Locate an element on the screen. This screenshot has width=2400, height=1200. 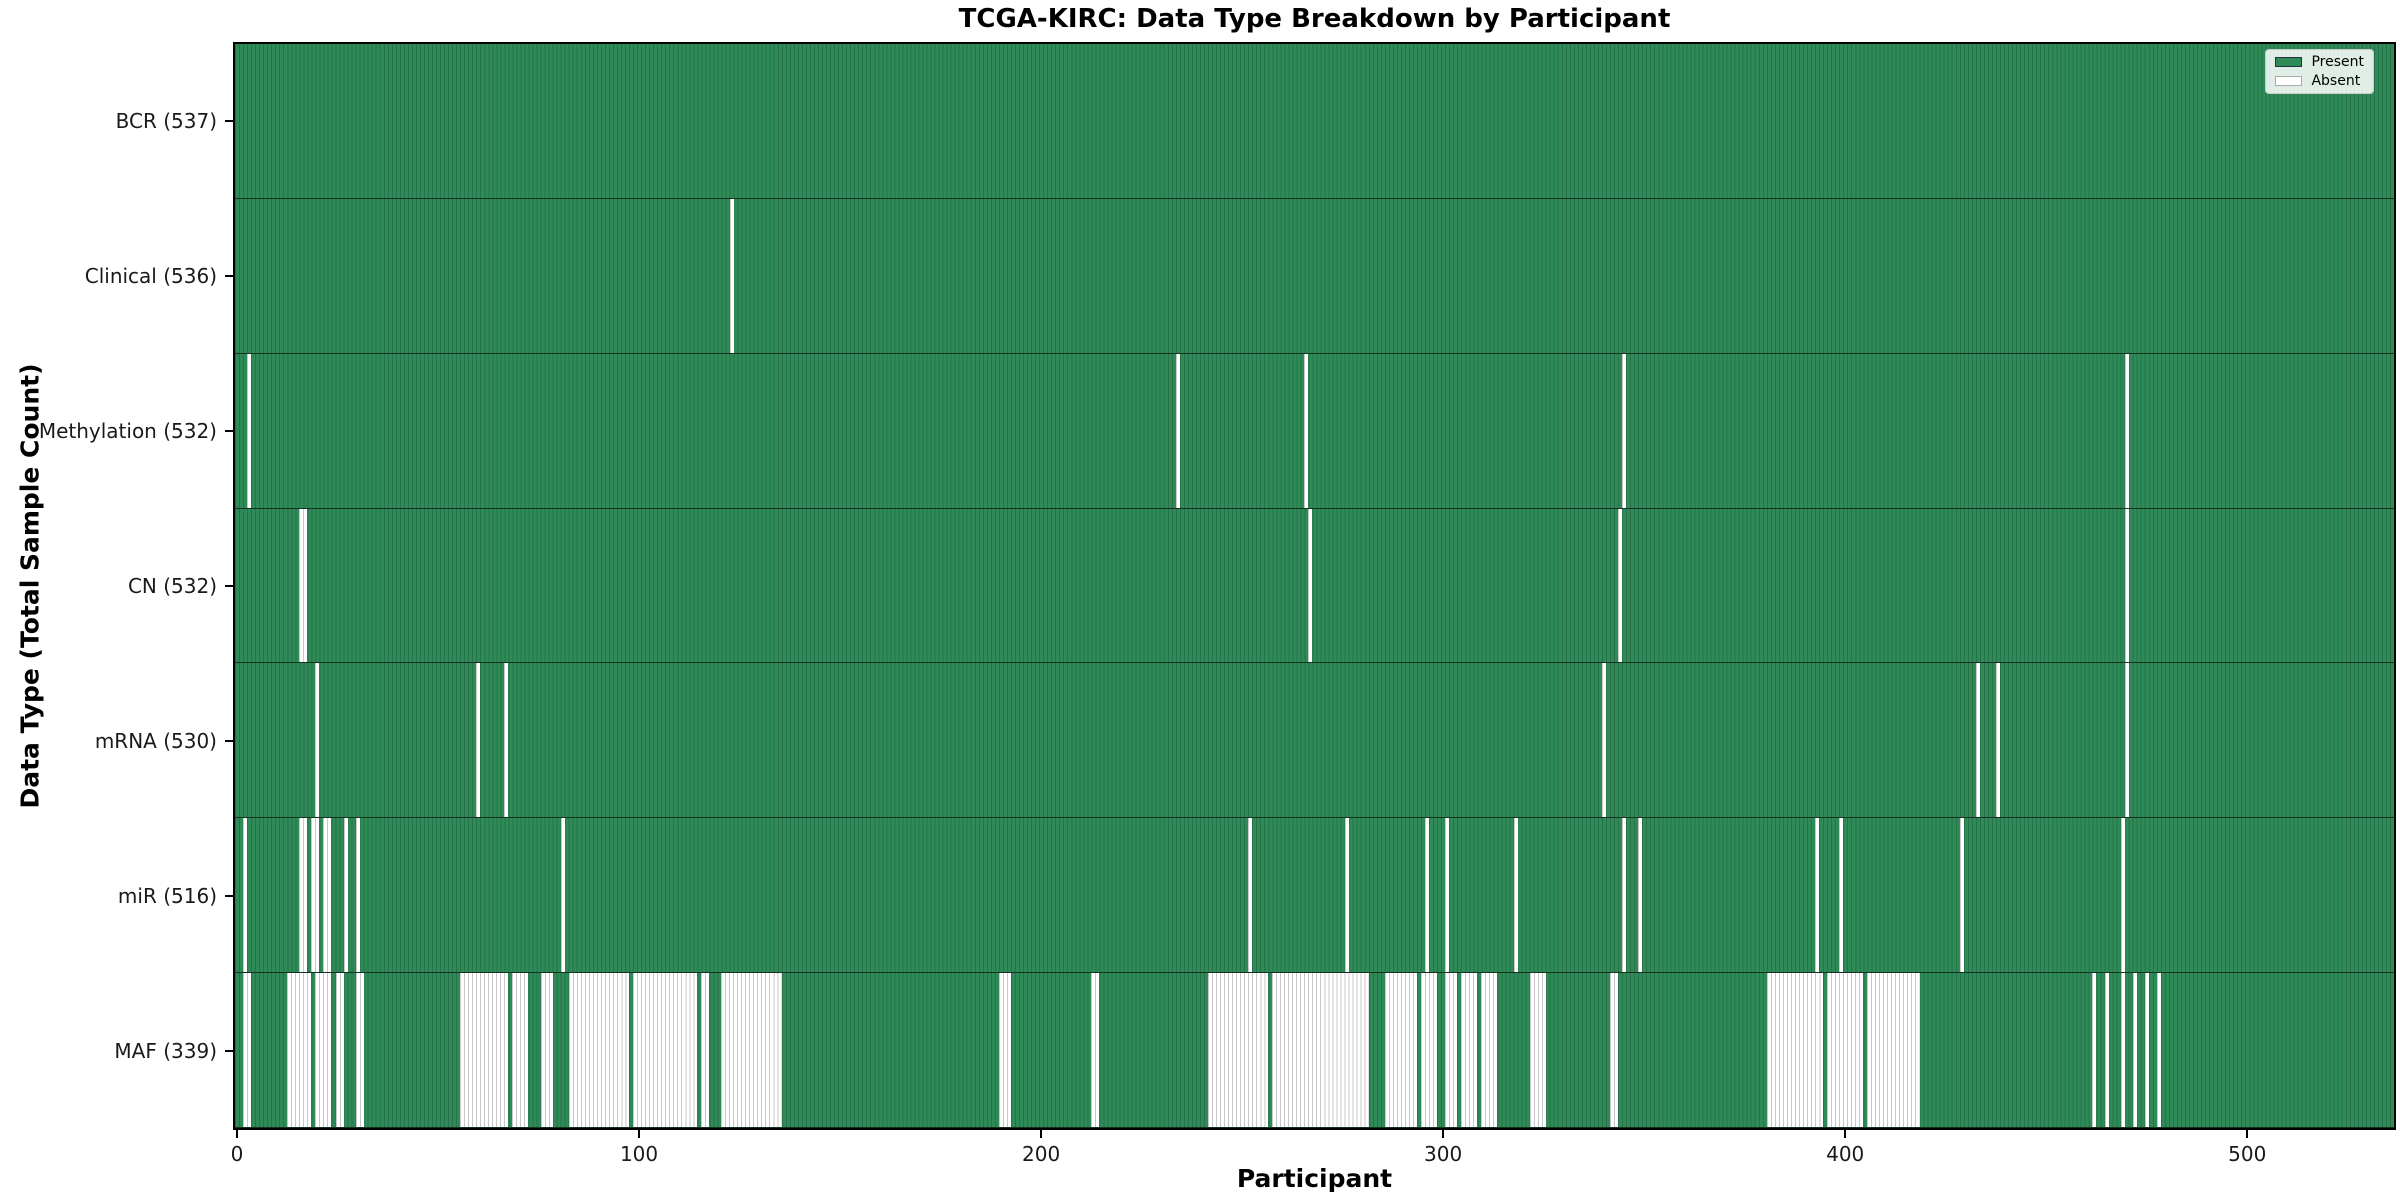
data-row-cn is located at coordinates (1314, 586).